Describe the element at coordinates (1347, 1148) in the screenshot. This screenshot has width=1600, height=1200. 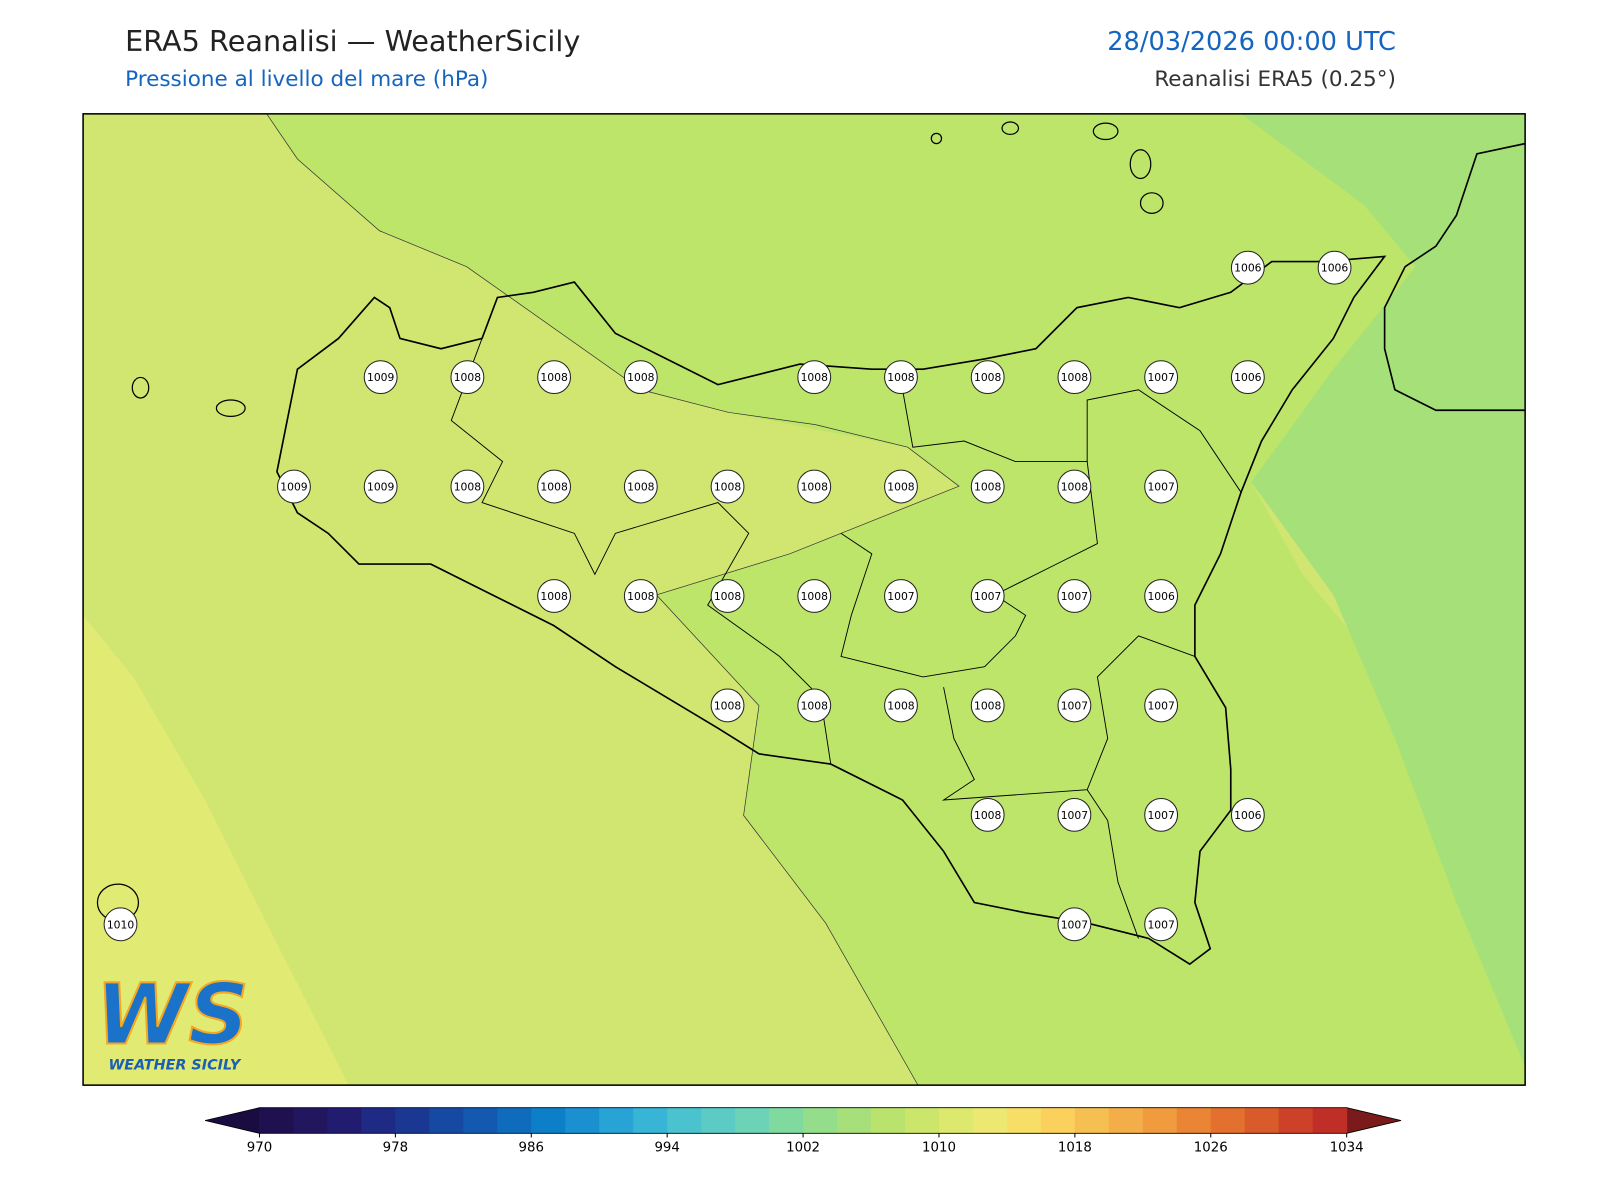
I see `colorbar-tick-label: 1034` at that location.